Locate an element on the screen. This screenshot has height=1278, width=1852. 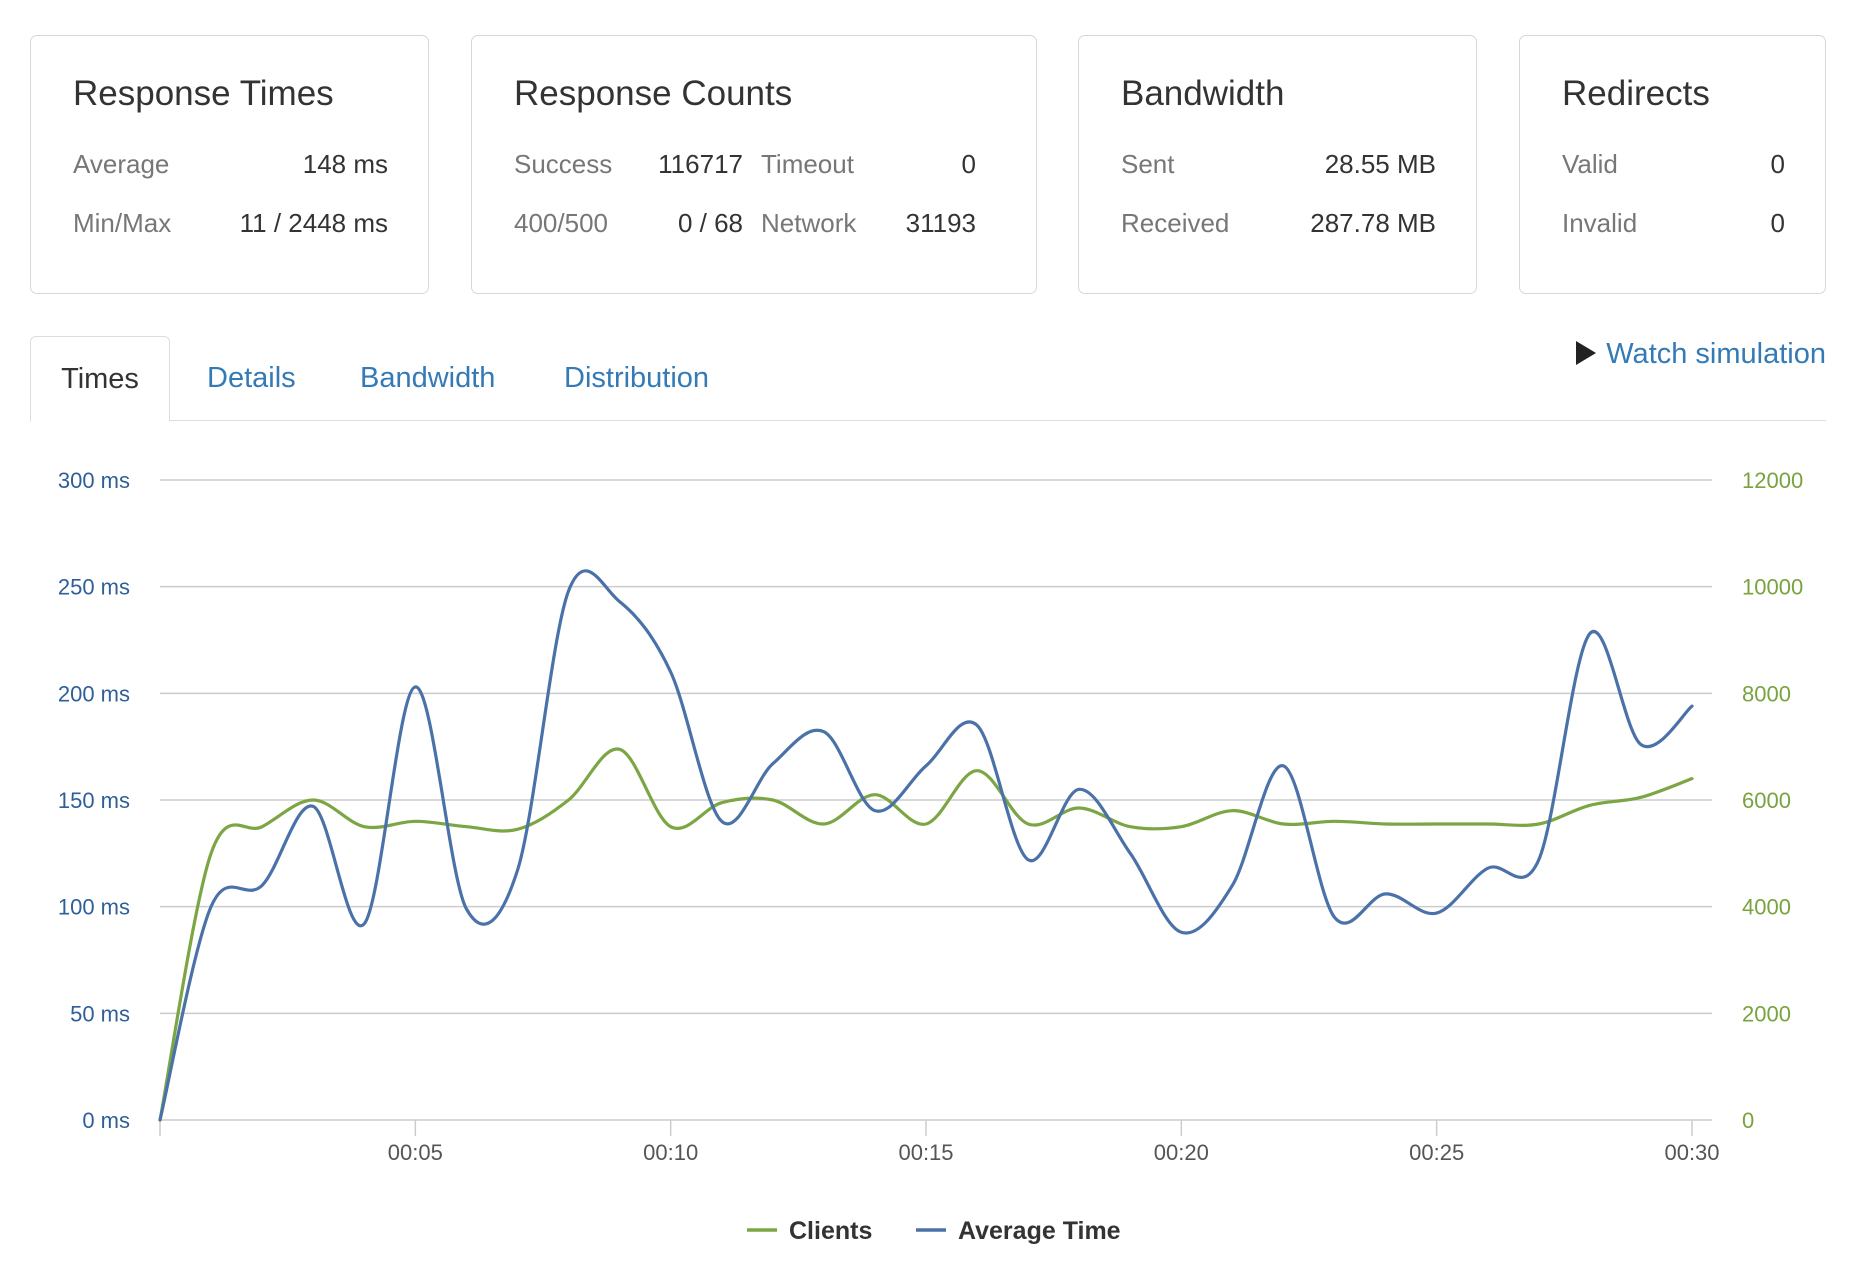
x-tick-label: 00:15 is located at coordinates (925, 1152).